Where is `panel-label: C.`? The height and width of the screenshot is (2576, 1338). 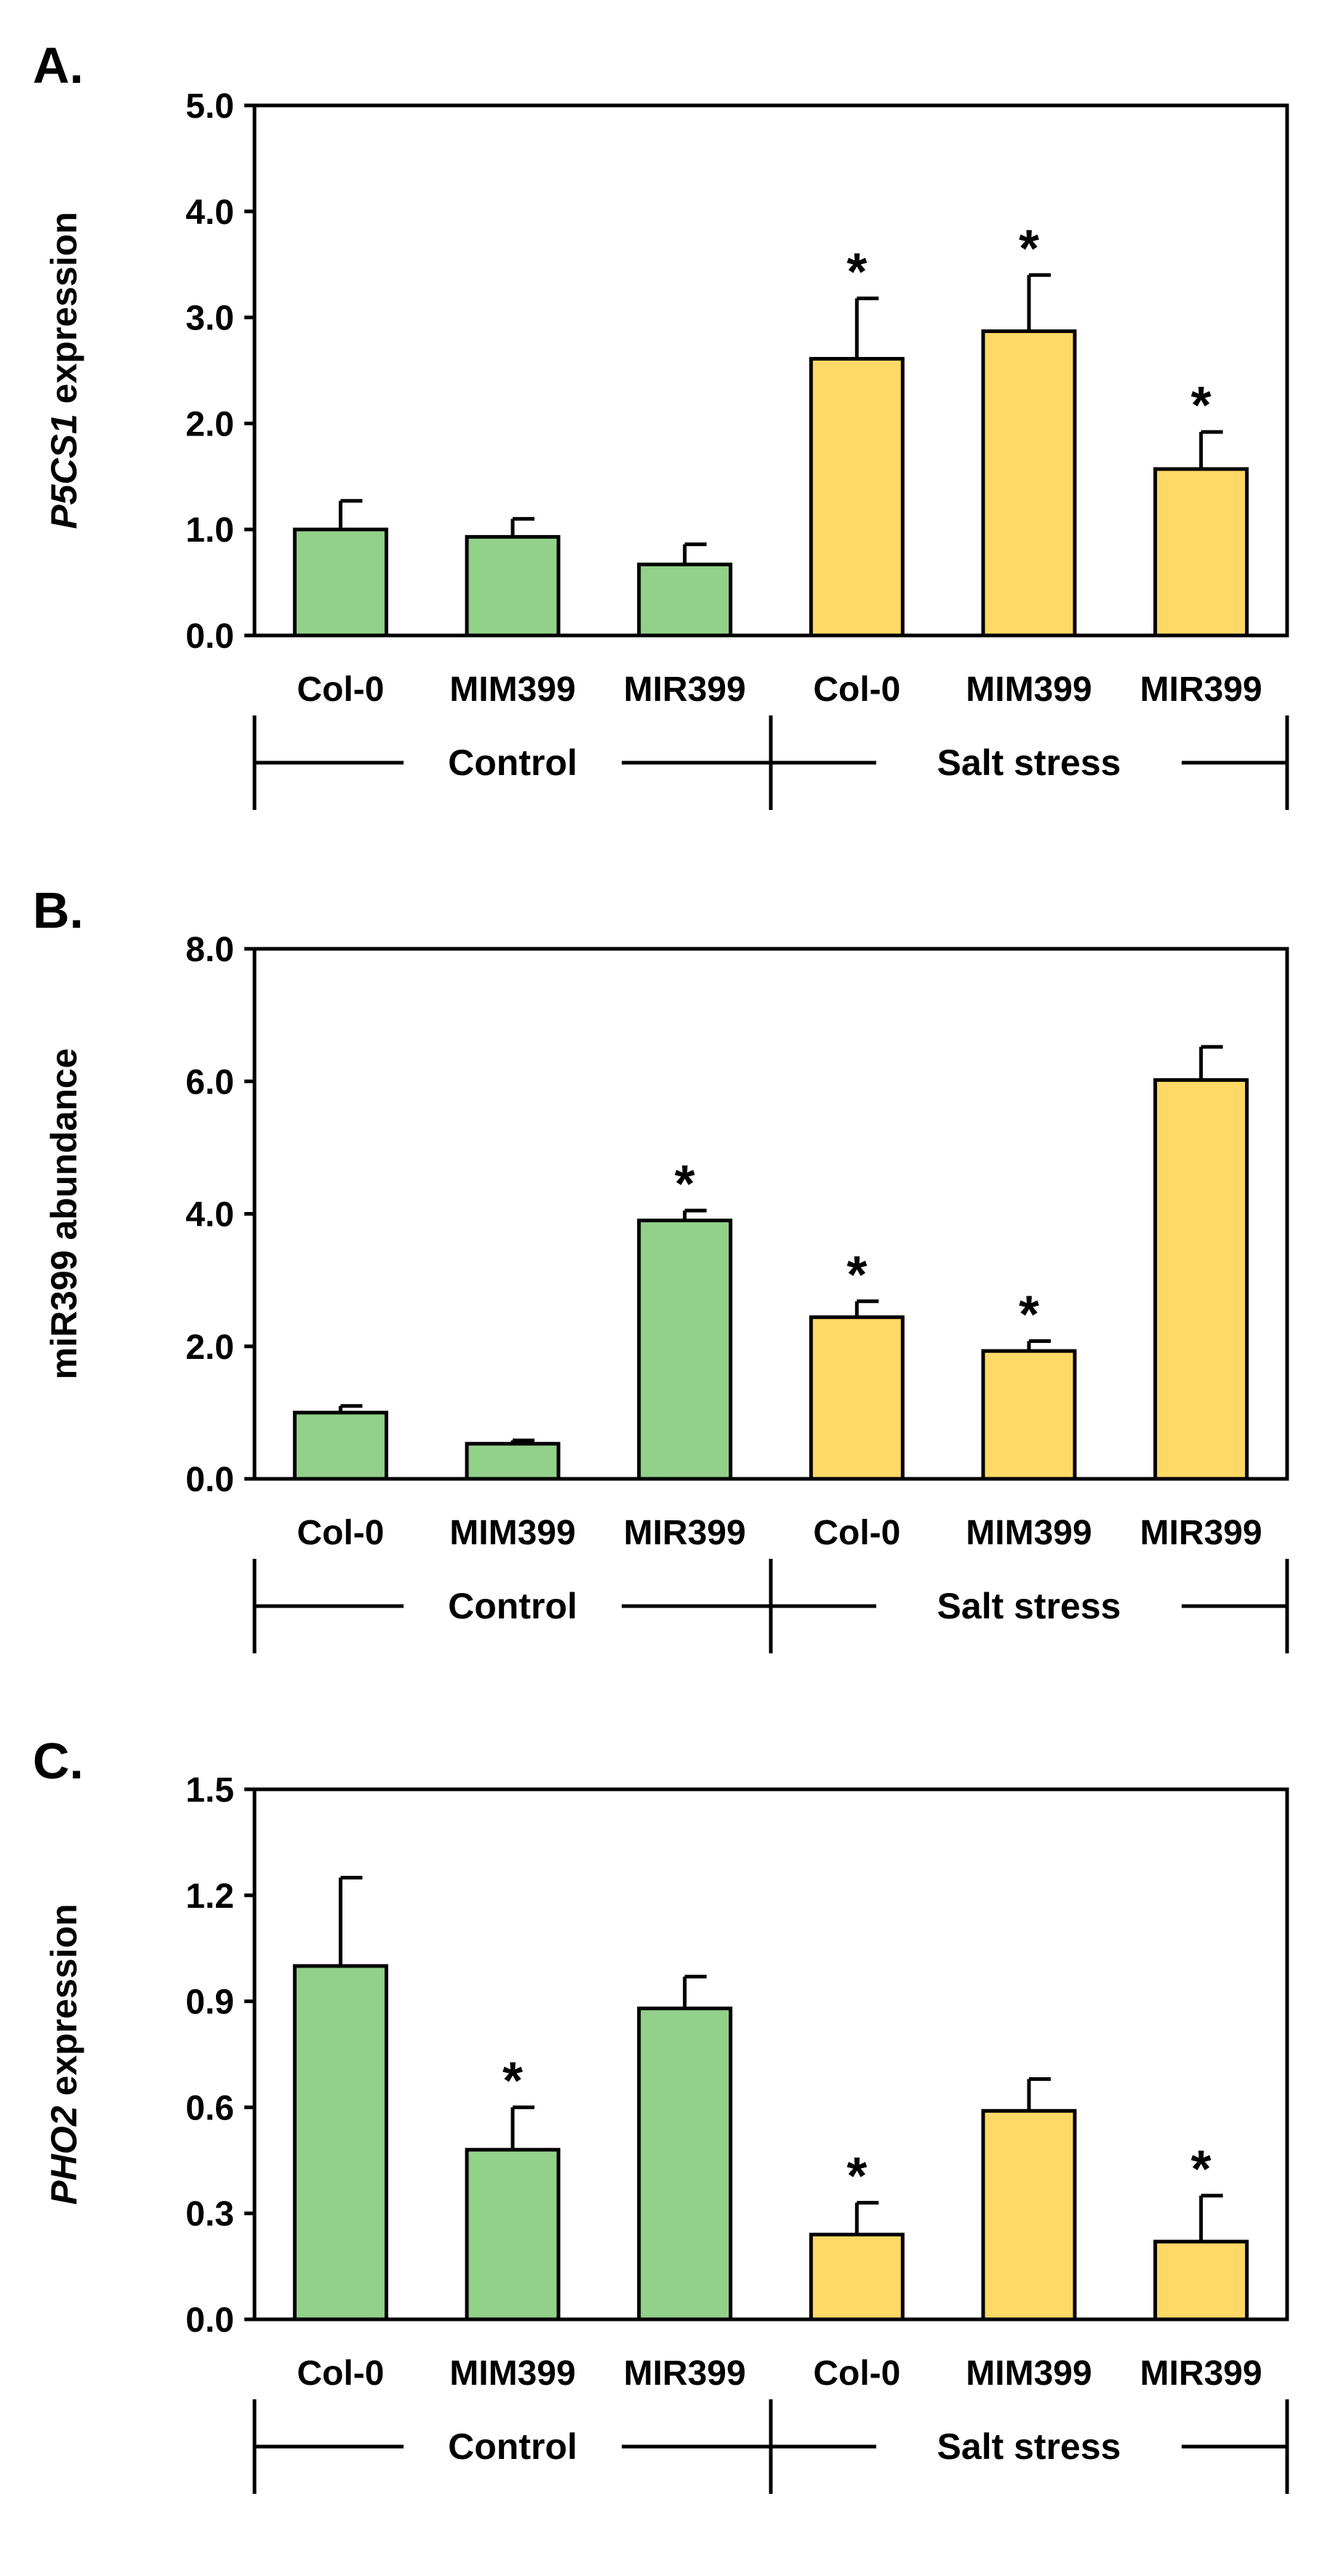 panel-label: C. is located at coordinates (58, 1761).